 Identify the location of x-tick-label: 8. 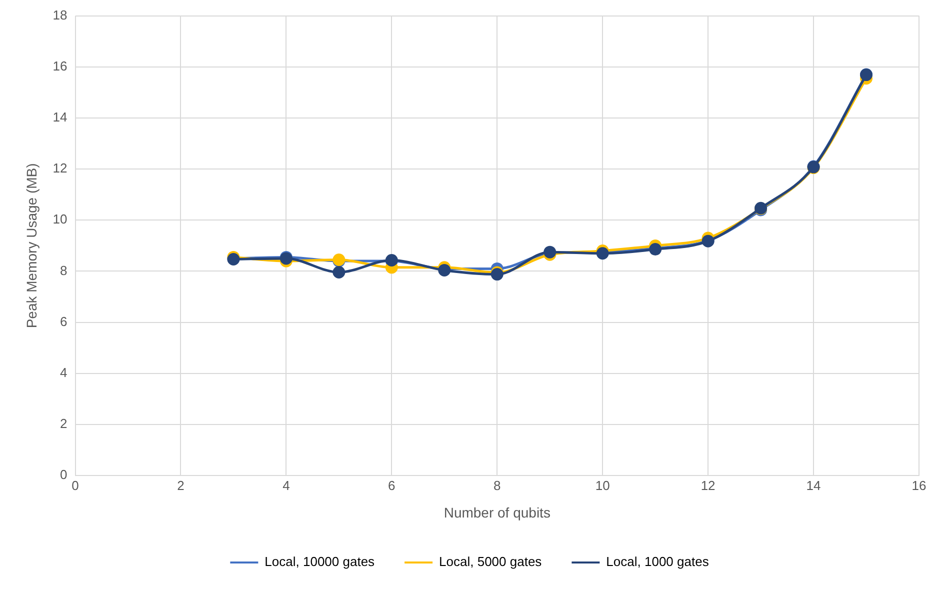
(497, 485).